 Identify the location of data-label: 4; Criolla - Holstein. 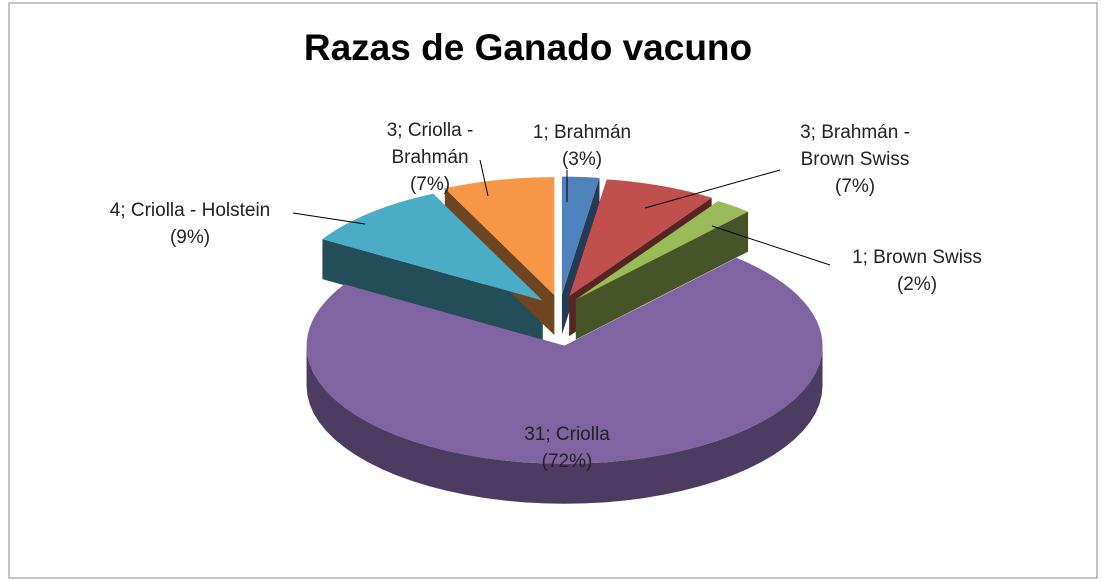
(190, 210).